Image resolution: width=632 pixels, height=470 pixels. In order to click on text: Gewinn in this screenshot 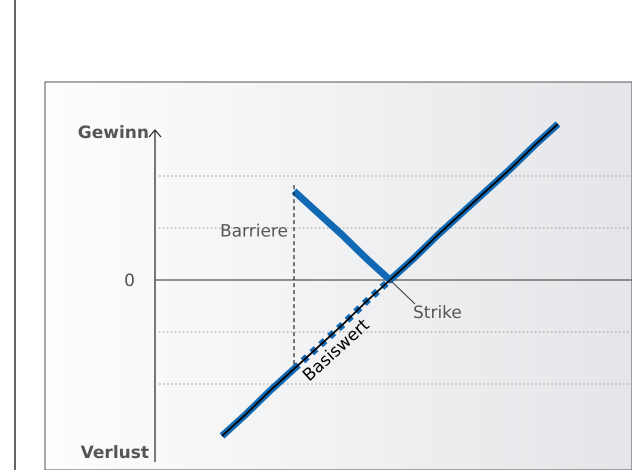, I will do `click(113, 133)`.